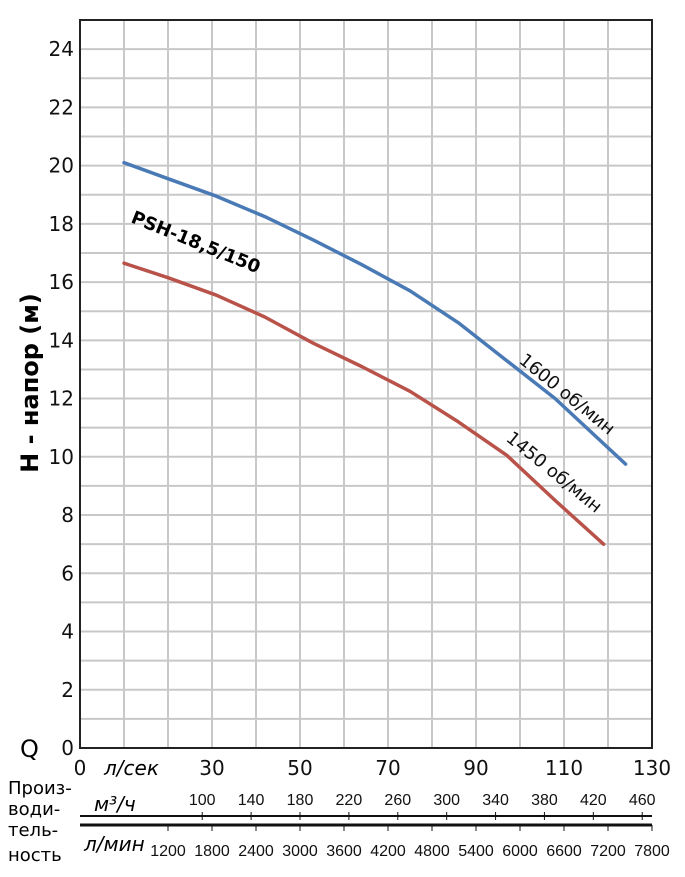  Describe the element at coordinates (61, 166) in the screenshot. I see `y-tick-label: 20` at that location.